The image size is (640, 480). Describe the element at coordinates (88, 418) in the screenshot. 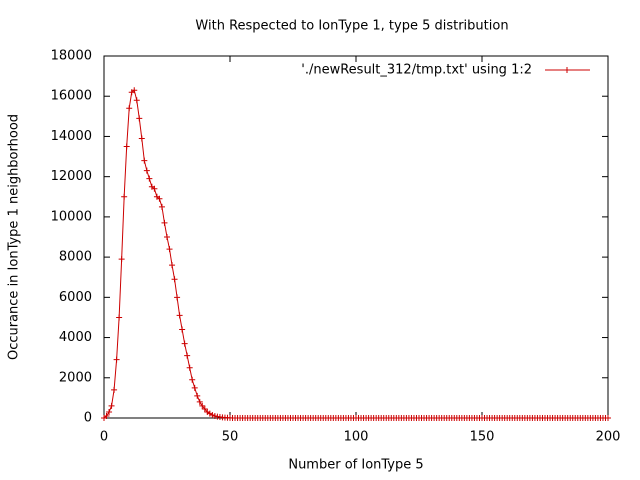

I see `y-tick-label: 0` at that location.